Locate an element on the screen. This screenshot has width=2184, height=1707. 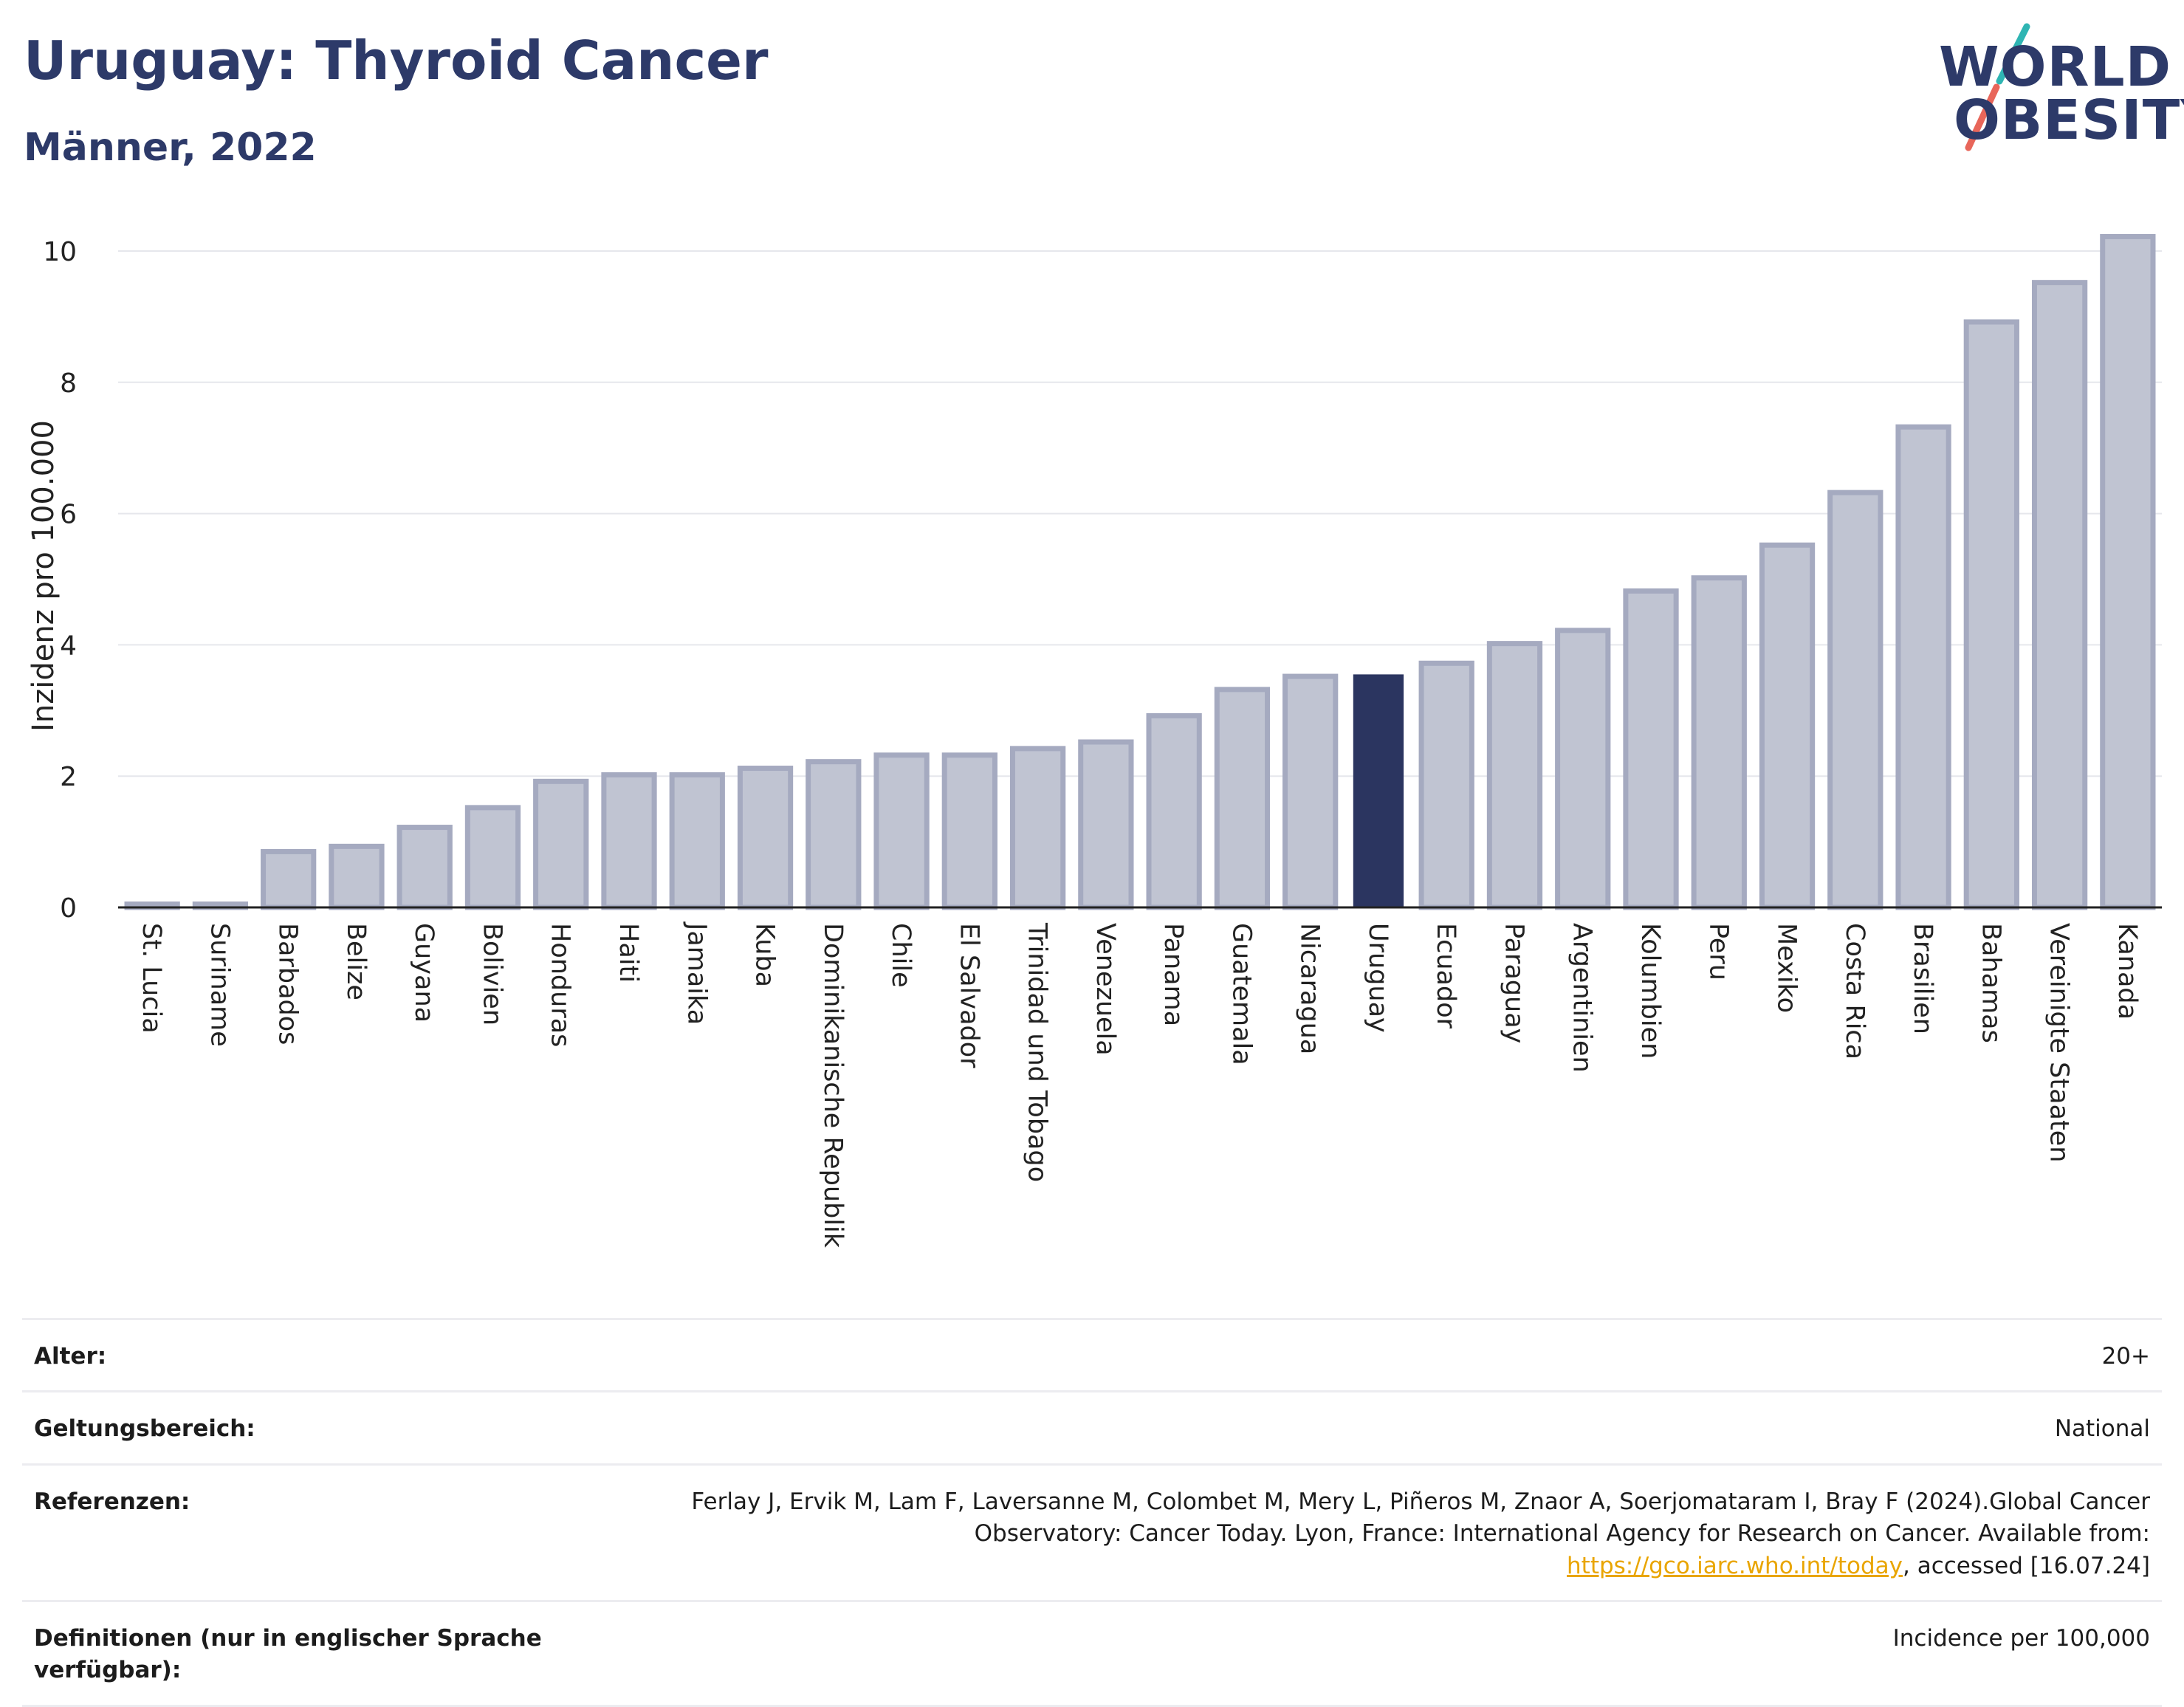
bar-guatemala is located at coordinates (1243, 798).